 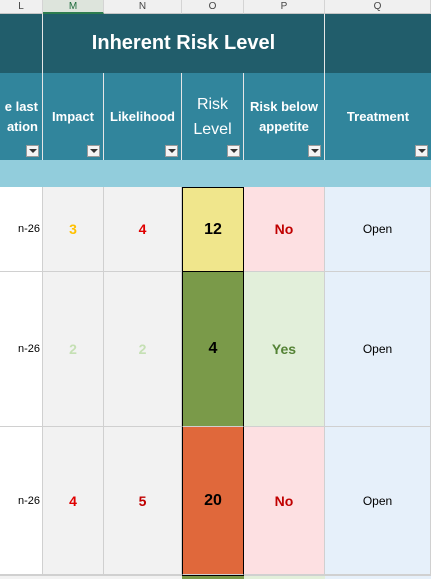 What do you see at coordinates (73, 501) in the screenshot?
I see `cell-impact-3: 4` at bounding box center [73, 501].